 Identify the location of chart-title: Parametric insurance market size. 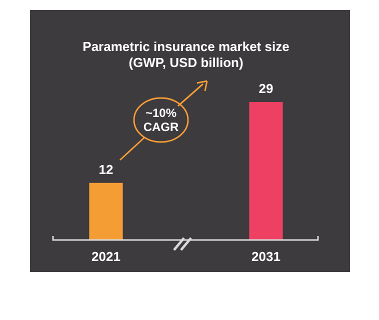
(186, 46).